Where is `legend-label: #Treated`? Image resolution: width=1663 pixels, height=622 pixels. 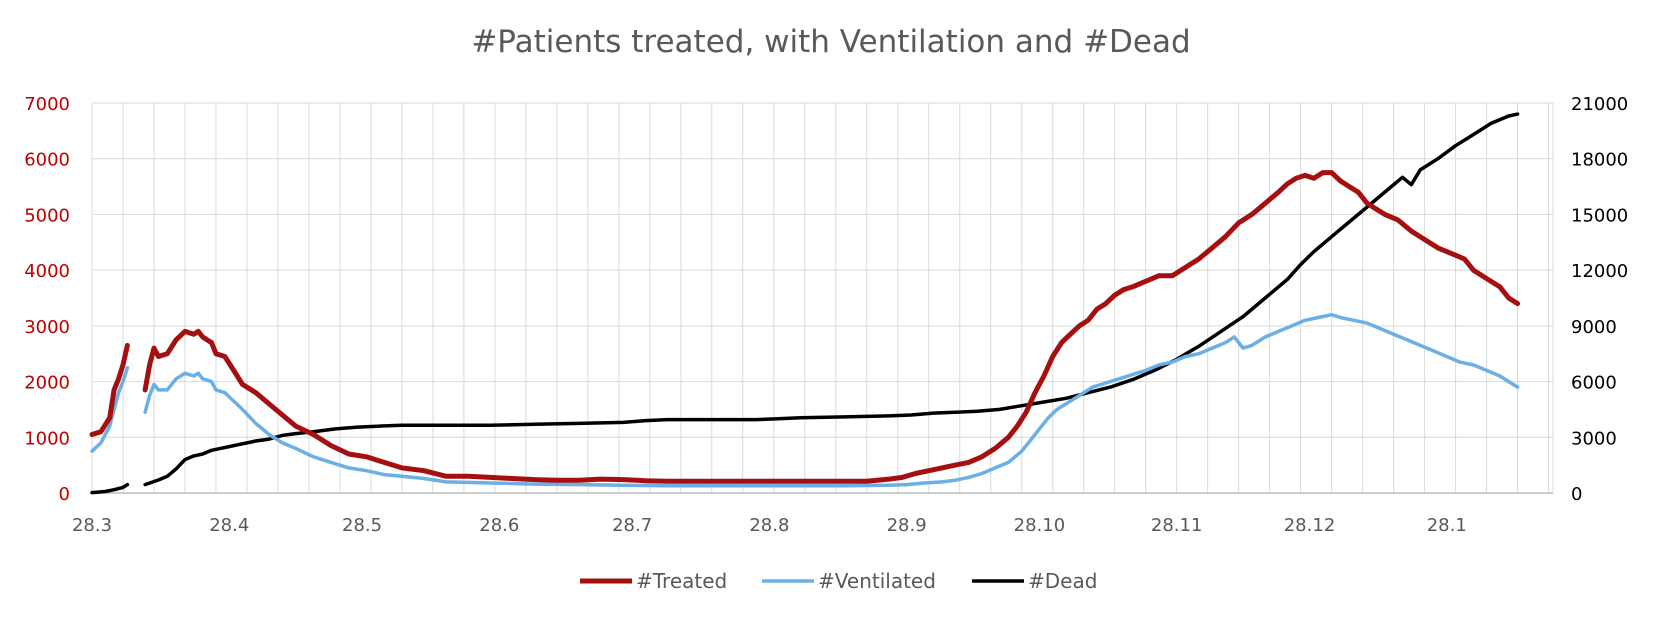 legend-label: #Treated is located at coordinates (681, 581).